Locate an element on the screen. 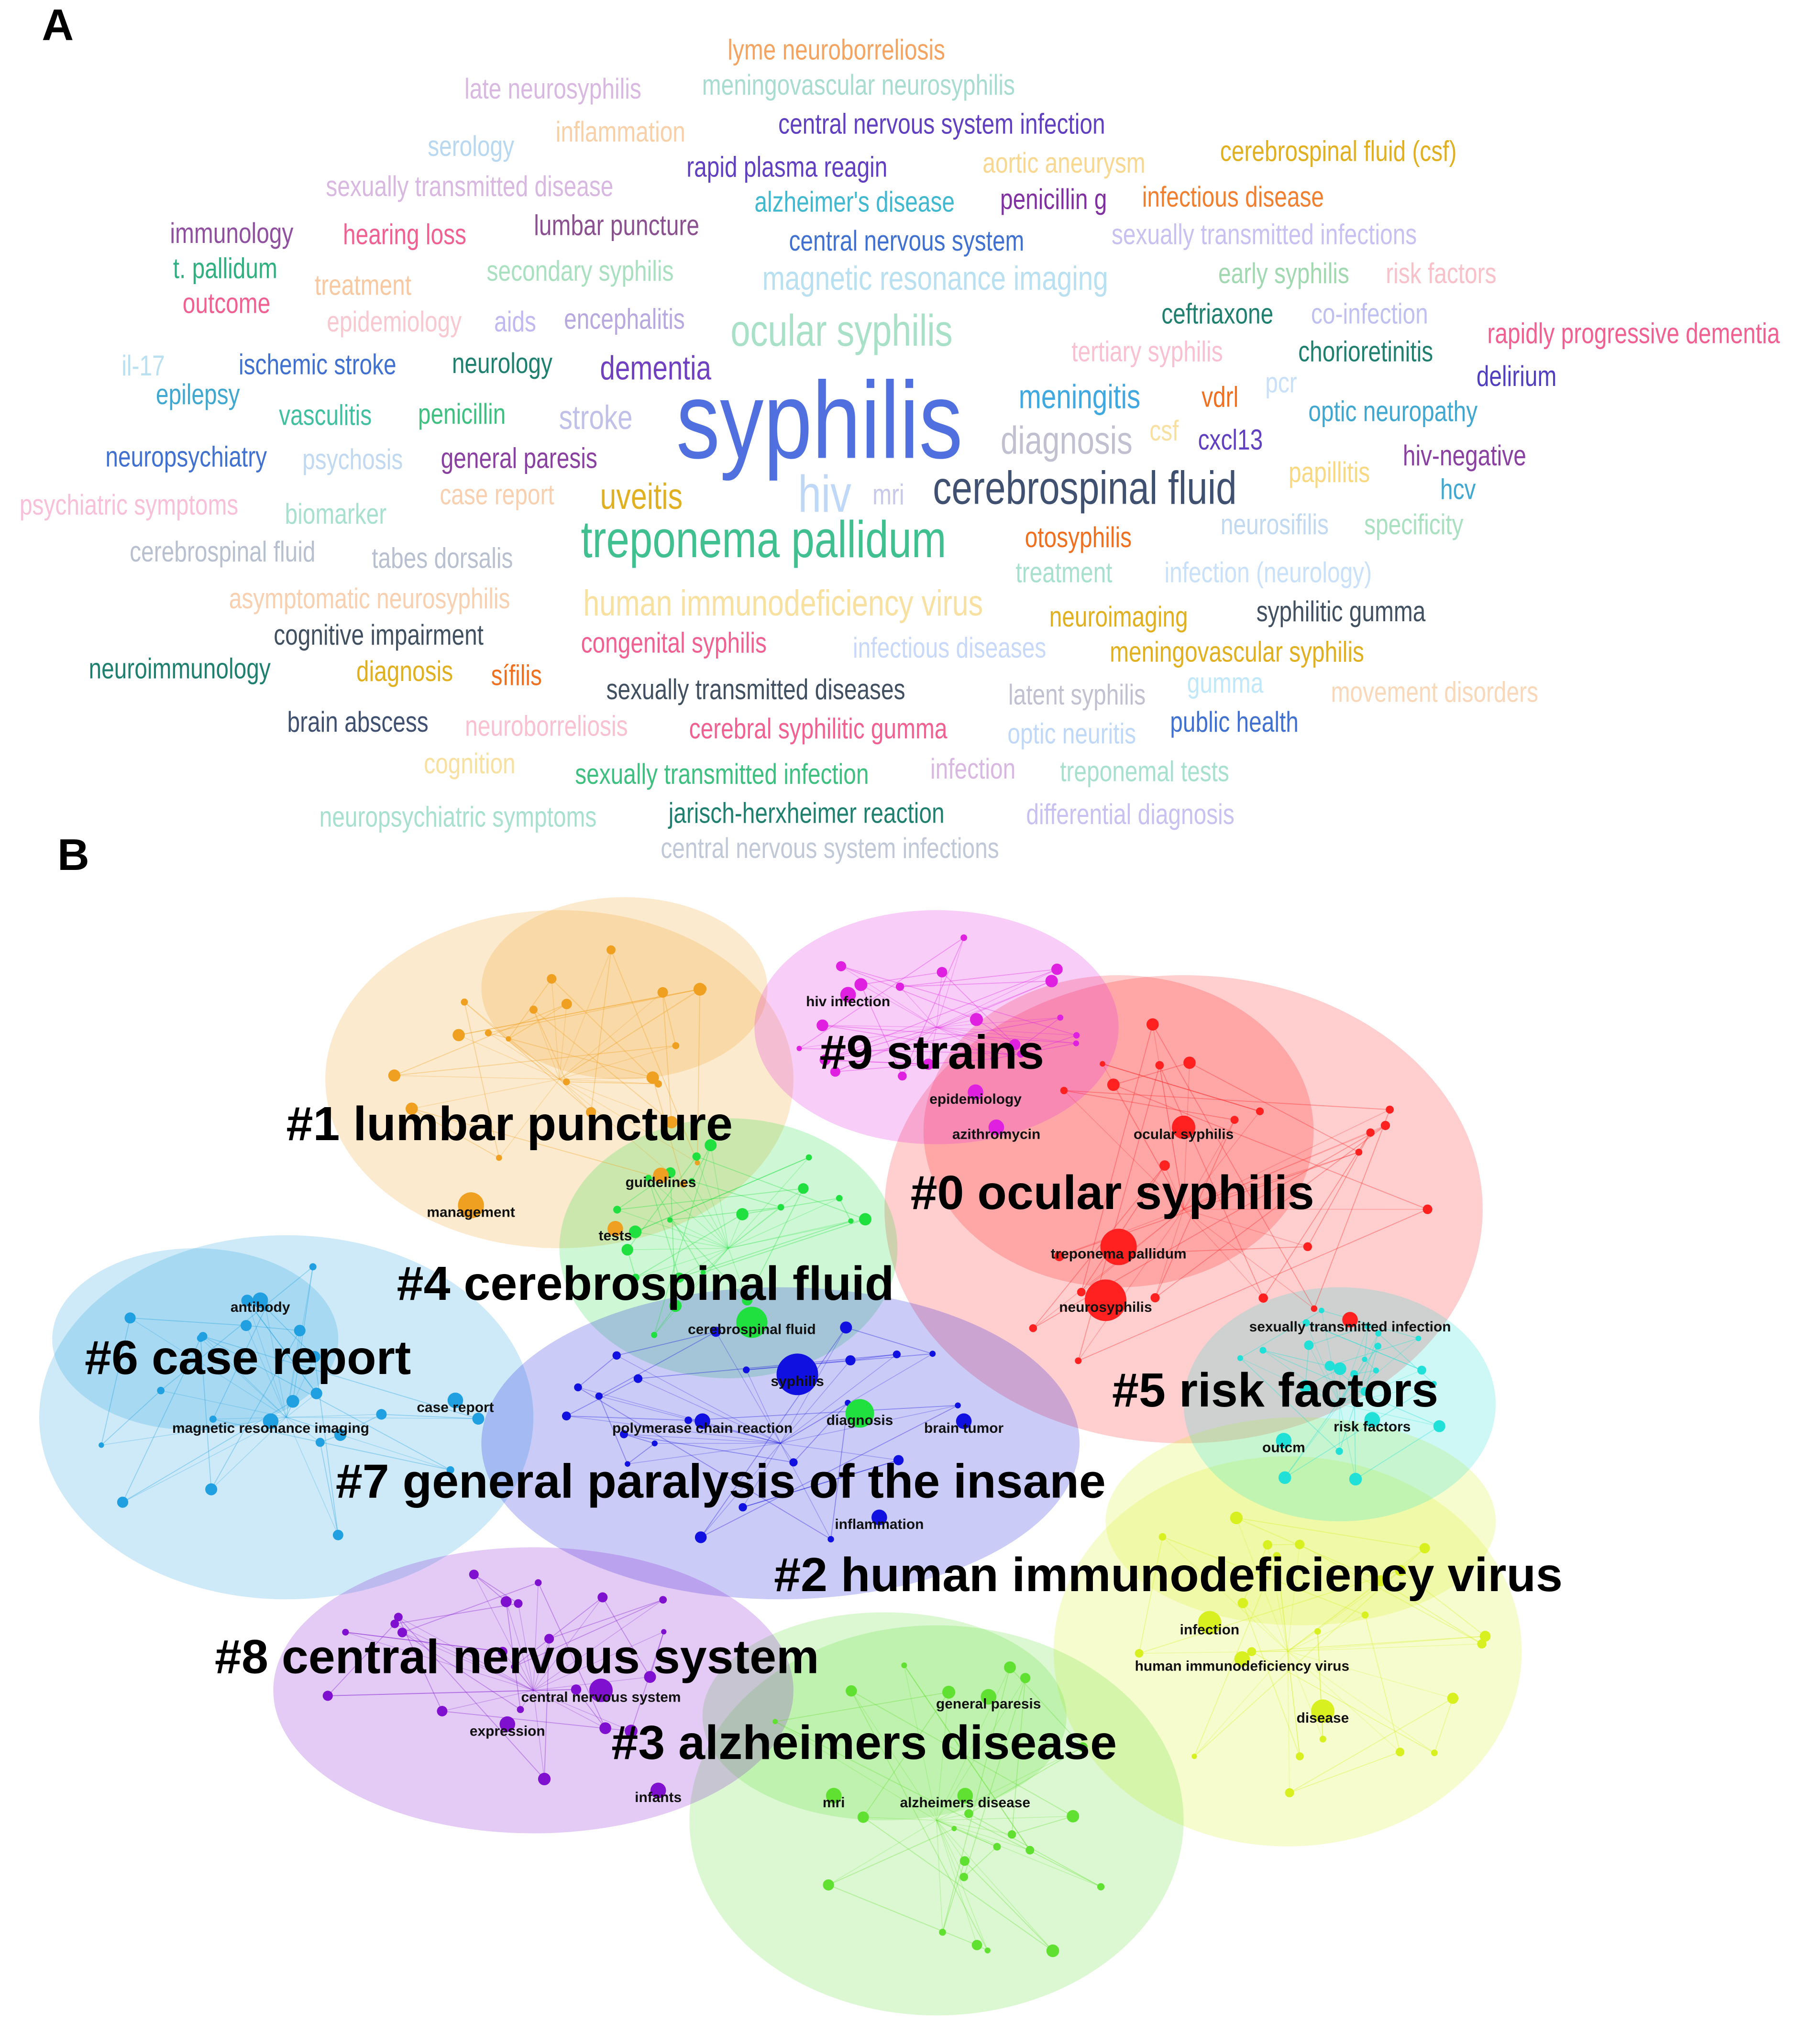  word: neuropsychiatry is located at coordinates (186, 457).